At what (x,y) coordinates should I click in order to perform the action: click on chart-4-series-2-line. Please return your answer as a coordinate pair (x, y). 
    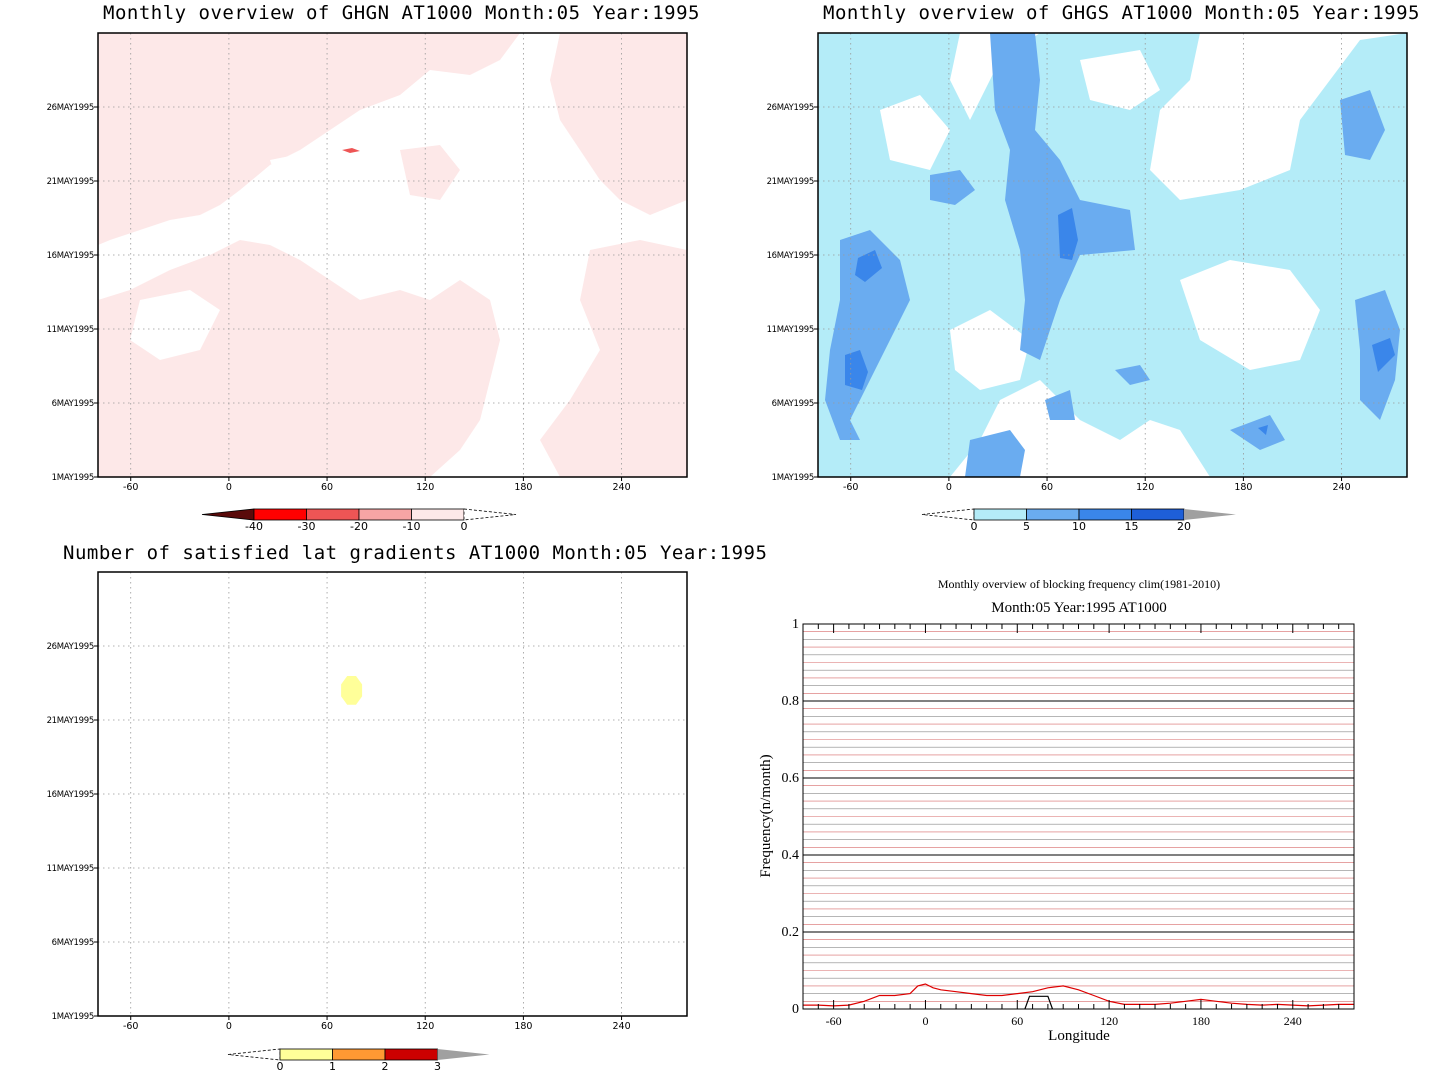
    Looking at the image, I should click on (1039, 1002).